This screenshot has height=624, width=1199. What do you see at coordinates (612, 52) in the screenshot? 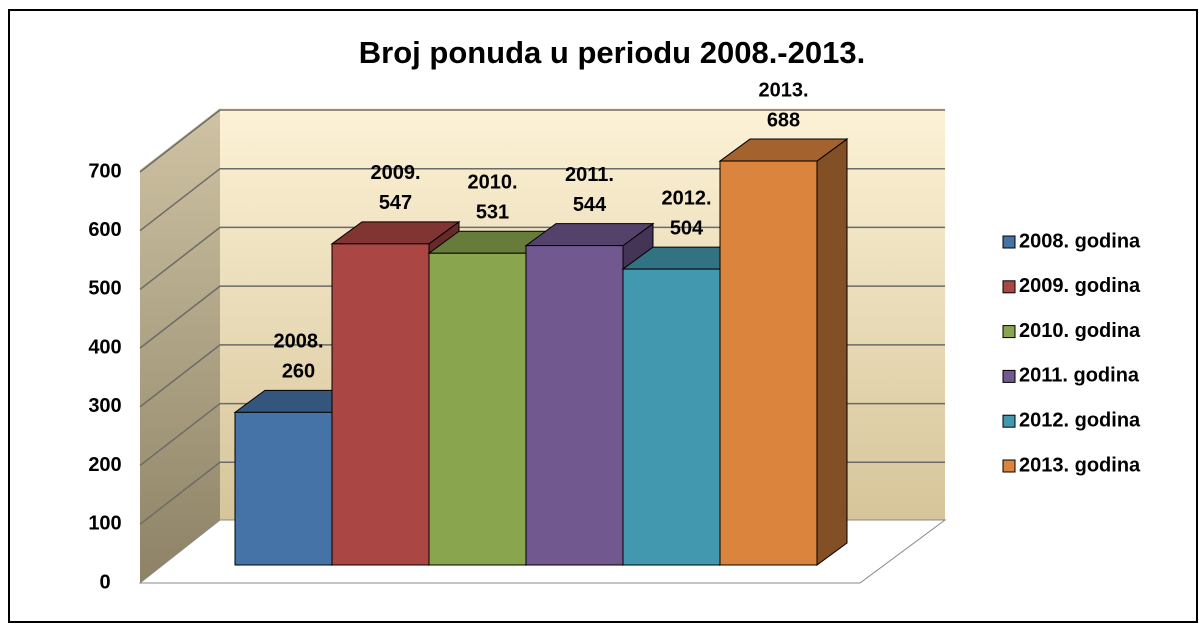
I see `chart-title: Broj ponuda u periodu 2008.-2013.` at bounding box center [612, 52].